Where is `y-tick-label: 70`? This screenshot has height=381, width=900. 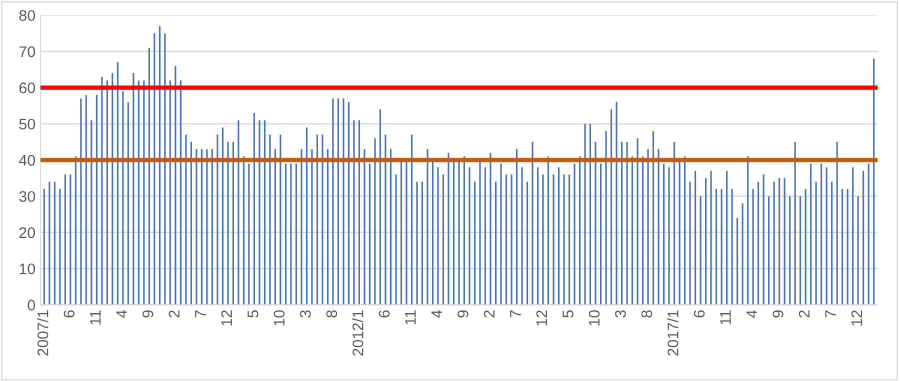 y-tick-label: 70 is located at coordinates (27, 52).